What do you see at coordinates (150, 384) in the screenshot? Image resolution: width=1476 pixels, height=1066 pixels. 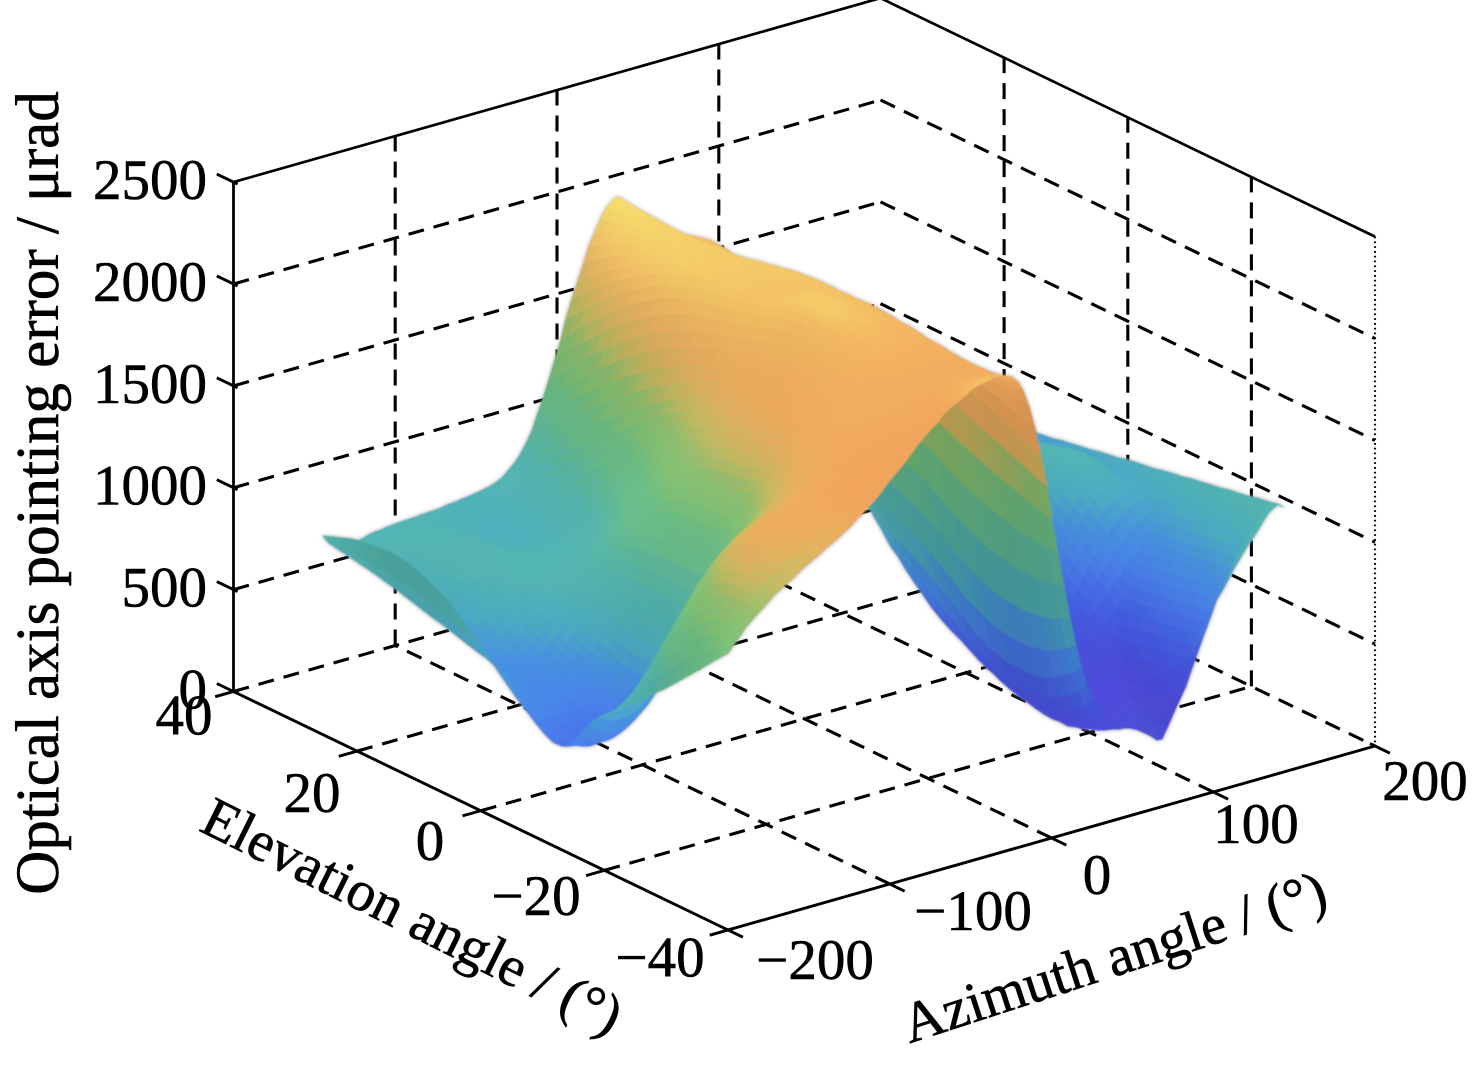 I see `svg-text: 1500` at bounding box center [150, 384].